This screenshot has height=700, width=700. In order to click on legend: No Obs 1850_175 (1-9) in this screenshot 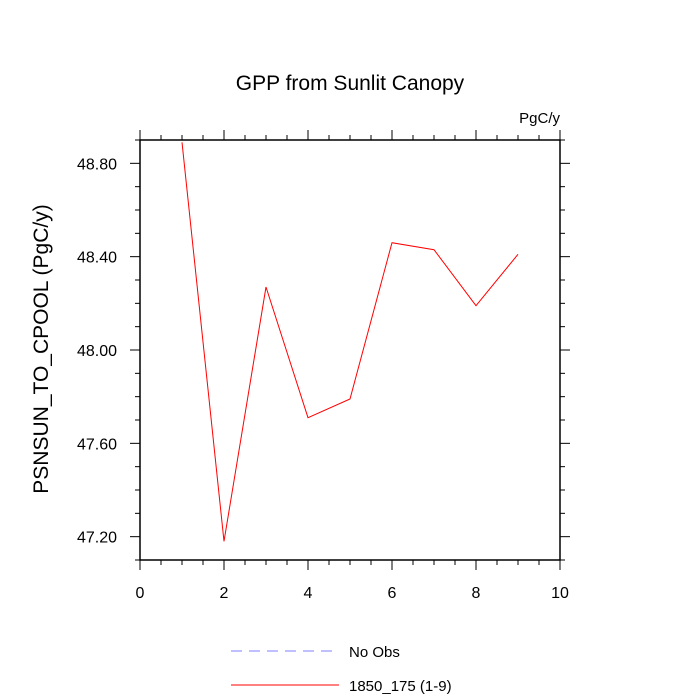, I will do `click(341, 669)`.